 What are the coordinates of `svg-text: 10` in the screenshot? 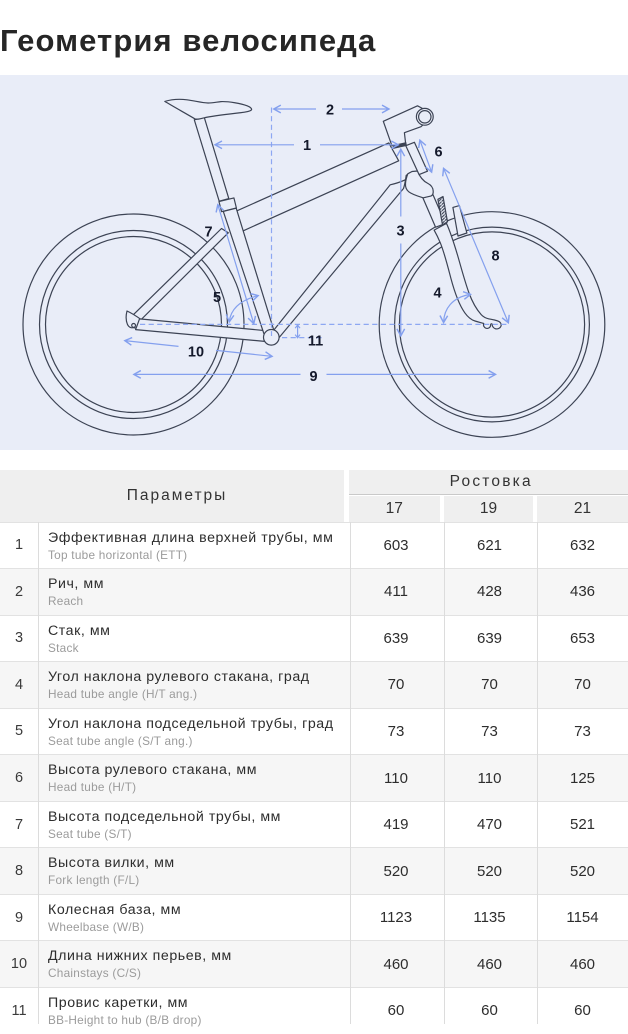 It's located at (196, 353).